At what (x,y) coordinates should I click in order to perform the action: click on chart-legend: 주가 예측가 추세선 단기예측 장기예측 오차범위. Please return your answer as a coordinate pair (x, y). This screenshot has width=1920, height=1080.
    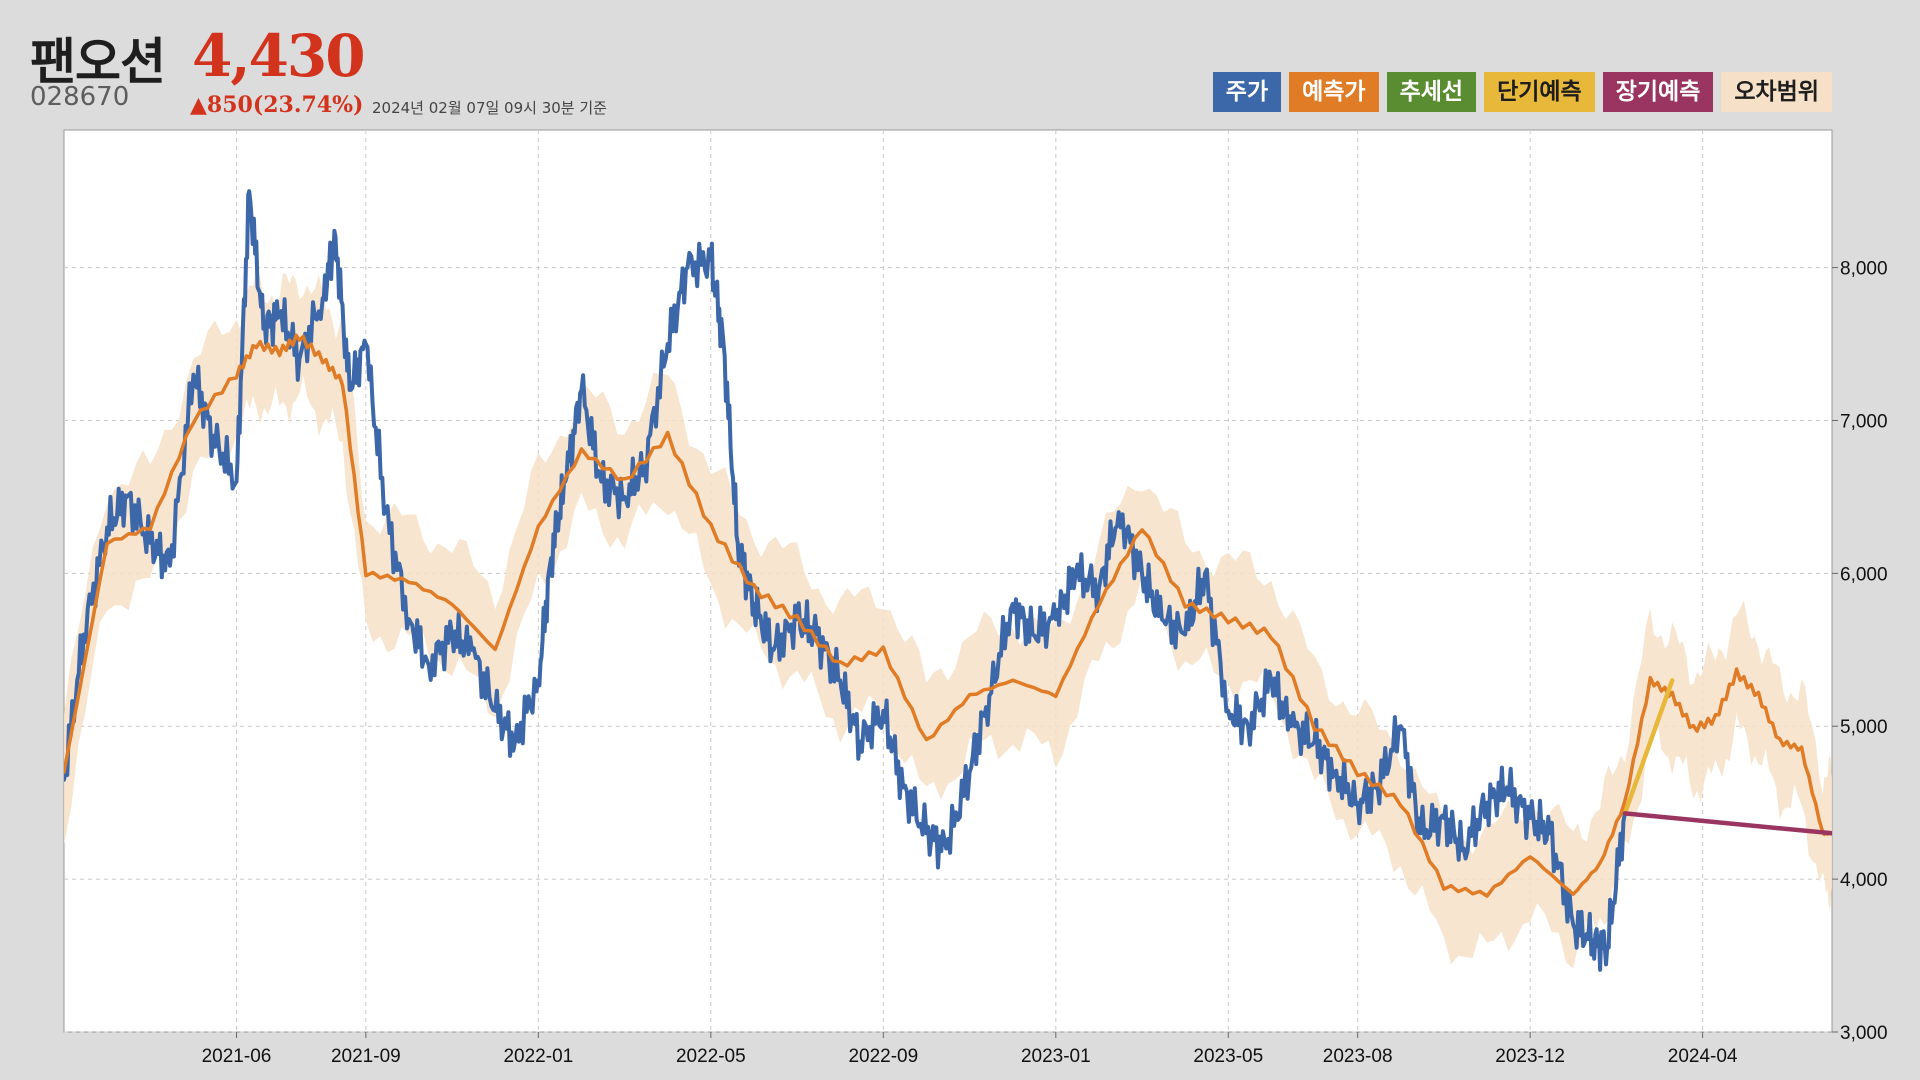
    Looking at the image, I should click on (1522, 92).